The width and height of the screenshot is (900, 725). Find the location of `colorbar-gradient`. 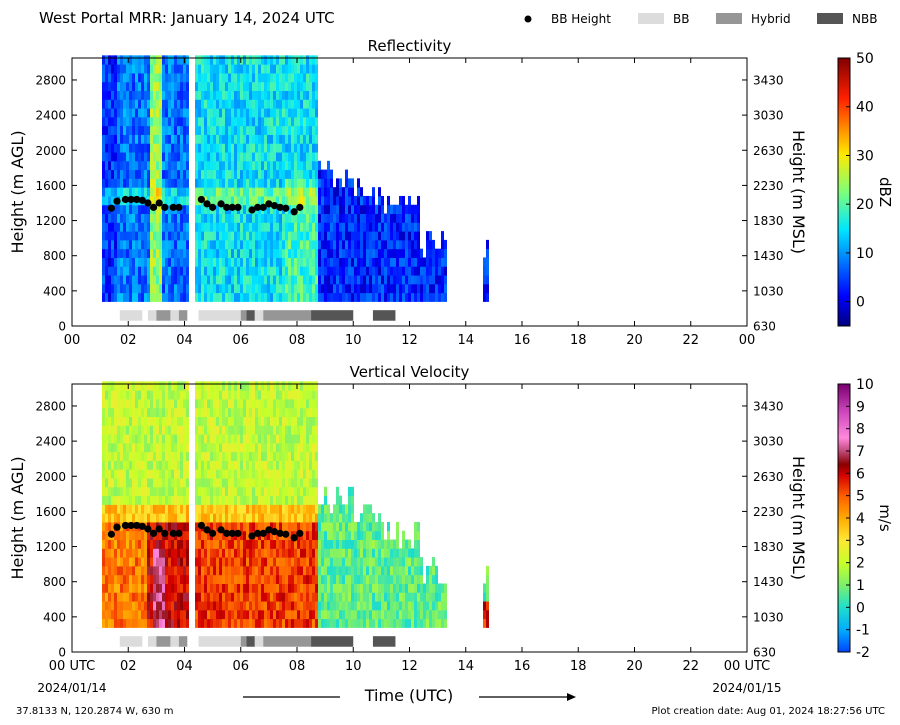

colorbar-gradient is located at coordinates (844, 192).